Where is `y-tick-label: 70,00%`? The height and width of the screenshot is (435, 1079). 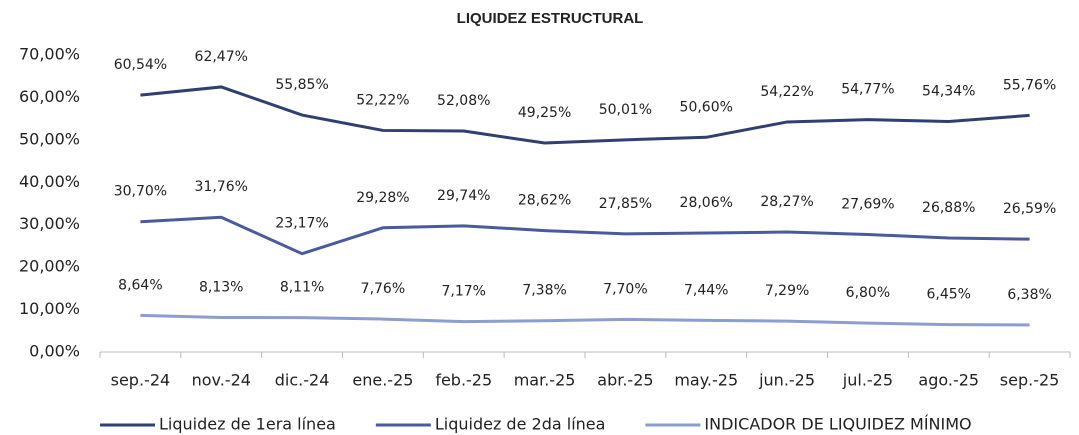 y-tick-label: 70,00% is located at coordinates (49, 54).